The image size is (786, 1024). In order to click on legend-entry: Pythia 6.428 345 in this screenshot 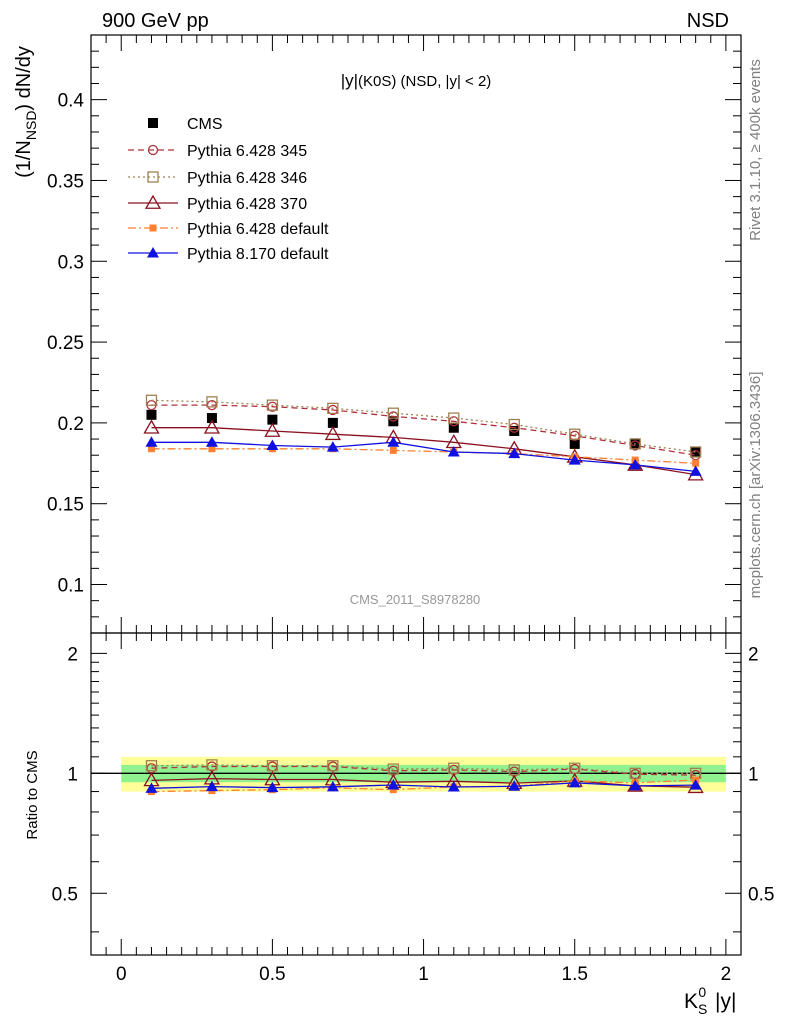, I will do `click(217, 151)`.